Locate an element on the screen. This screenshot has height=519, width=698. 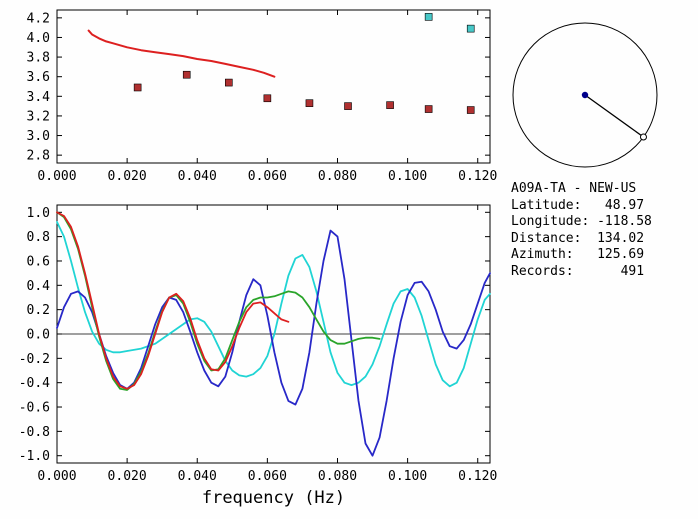
station-info-line: Latitude: 48.97 is located at coordinates (578, 205).